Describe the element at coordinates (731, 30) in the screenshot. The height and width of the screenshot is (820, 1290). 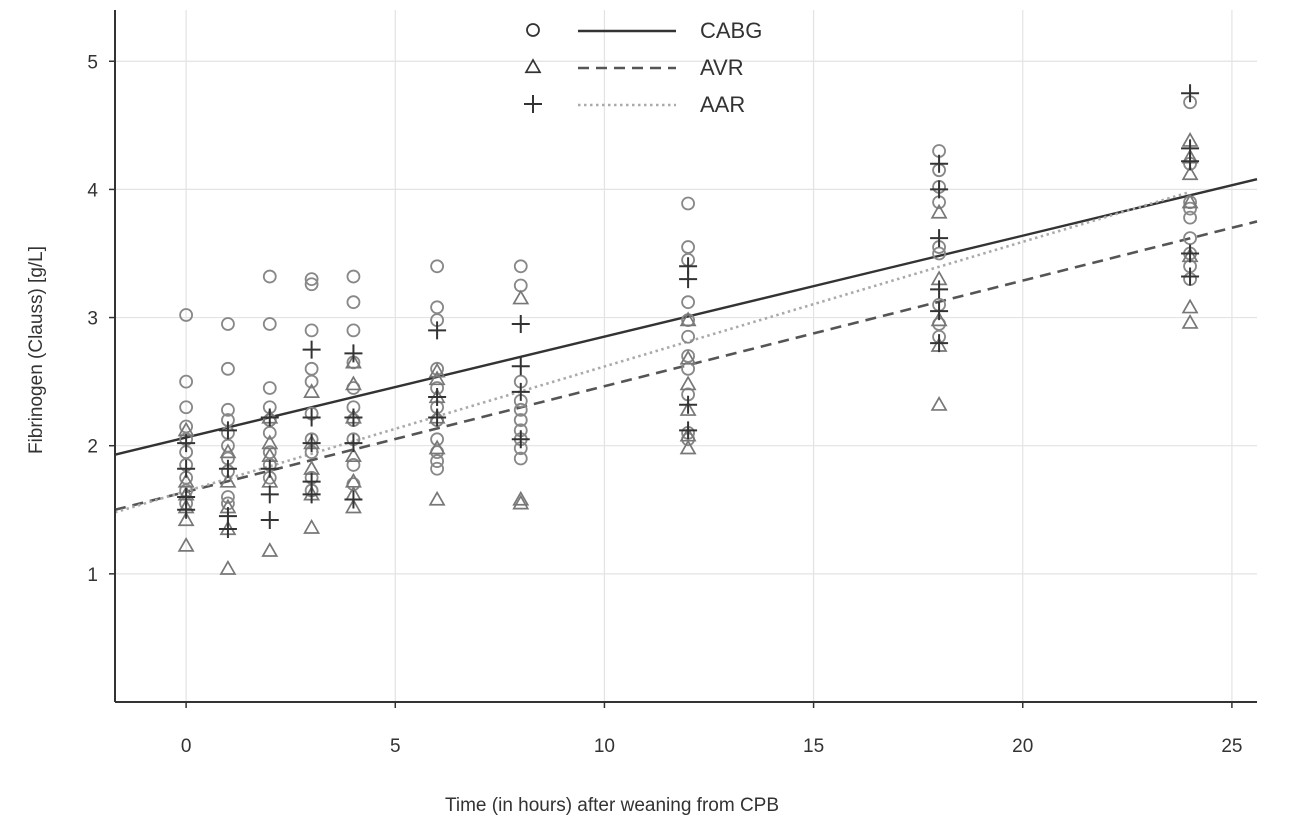
I see `legend-label-cabg: CABG` at that location.